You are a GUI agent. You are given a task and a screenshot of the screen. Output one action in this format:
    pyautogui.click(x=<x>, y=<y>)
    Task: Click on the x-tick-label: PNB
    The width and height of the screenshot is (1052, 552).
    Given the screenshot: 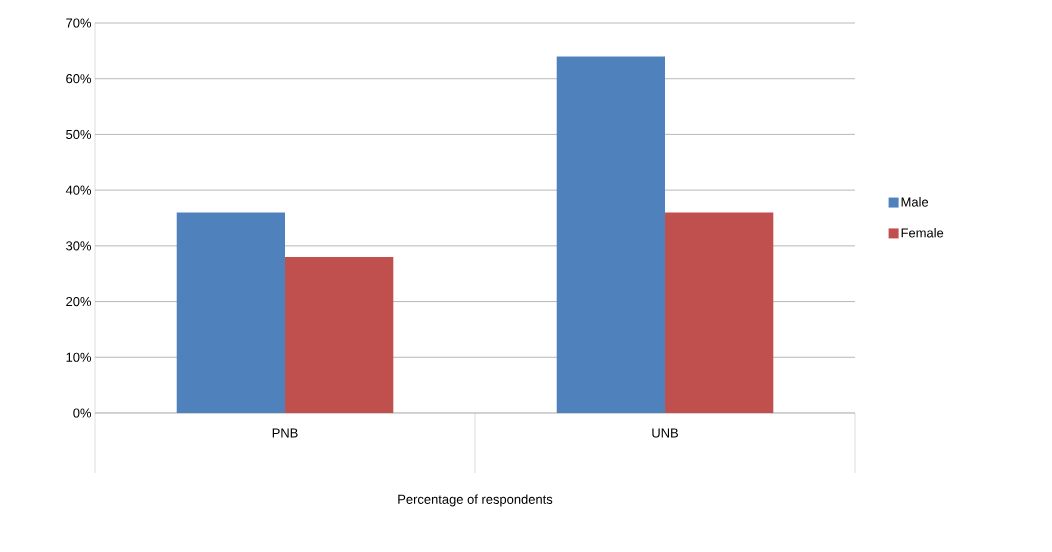 What is the action you would take?
    pyautogui.click(x=285, y=433)
    